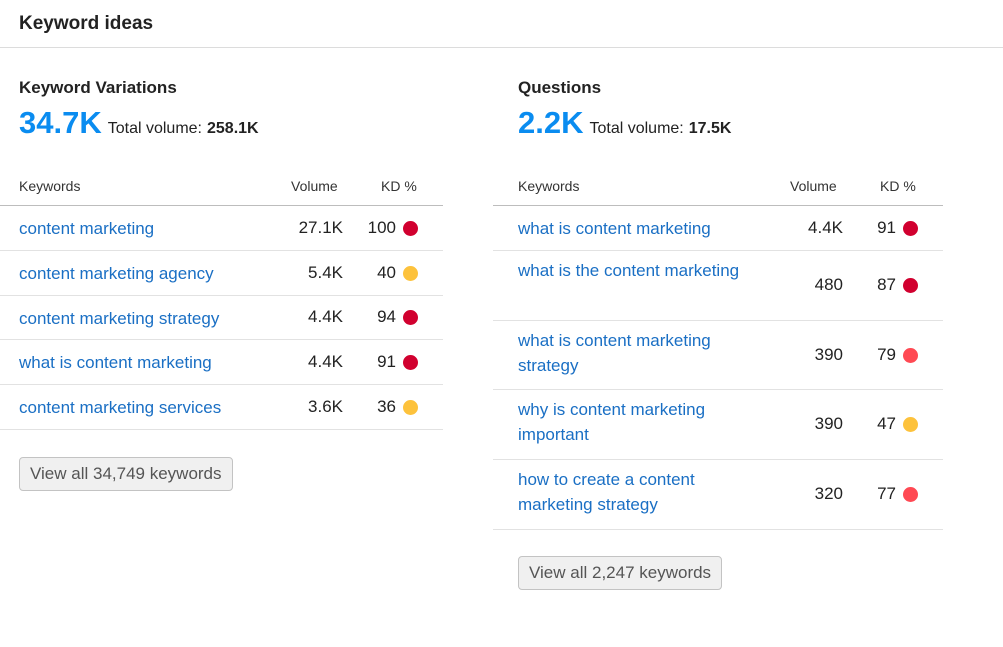  I want to click on view-all-questions-button: View all 2,247 keywords, so click(620, 573).